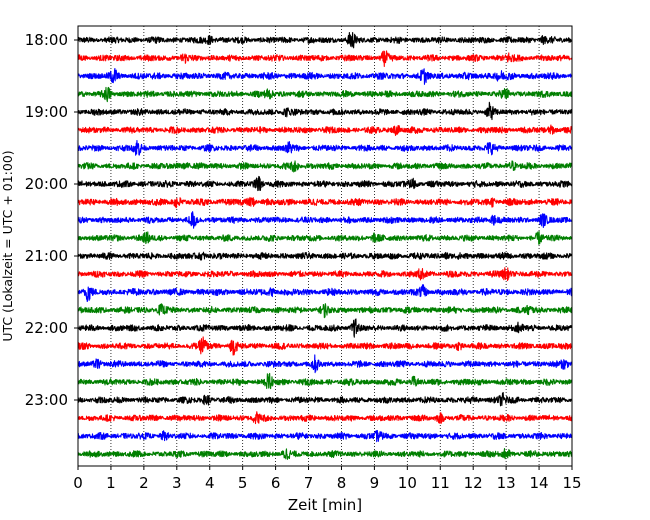 The image size is (650, 520). What do you see at coordinates (506, 483) in the screenshot?
I see `x-tick-label: 13` at bounding box center [506, 483].